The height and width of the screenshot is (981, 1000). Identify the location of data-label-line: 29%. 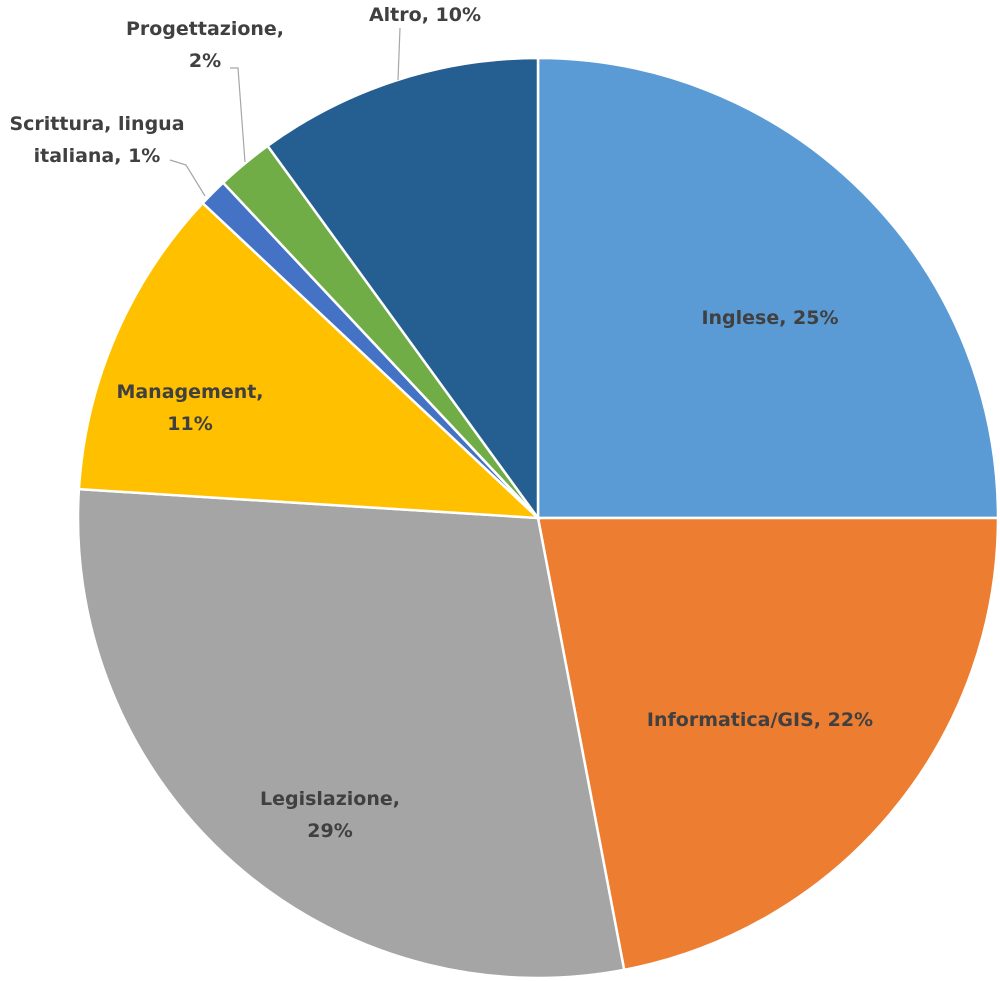
(329, 831).